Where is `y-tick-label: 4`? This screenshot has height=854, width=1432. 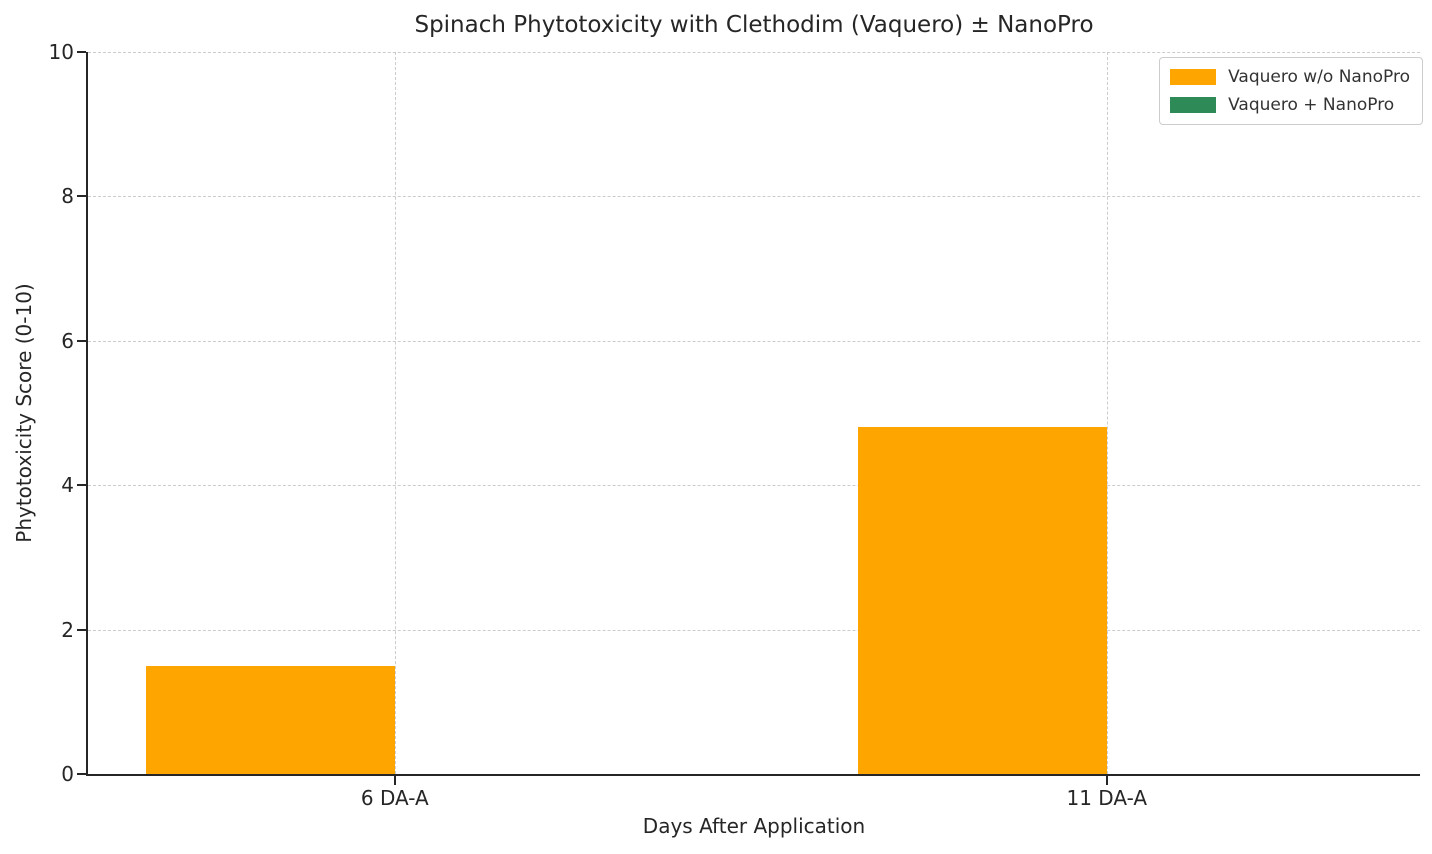
y-tick-label: 4 is located at coordinates (67, 485).